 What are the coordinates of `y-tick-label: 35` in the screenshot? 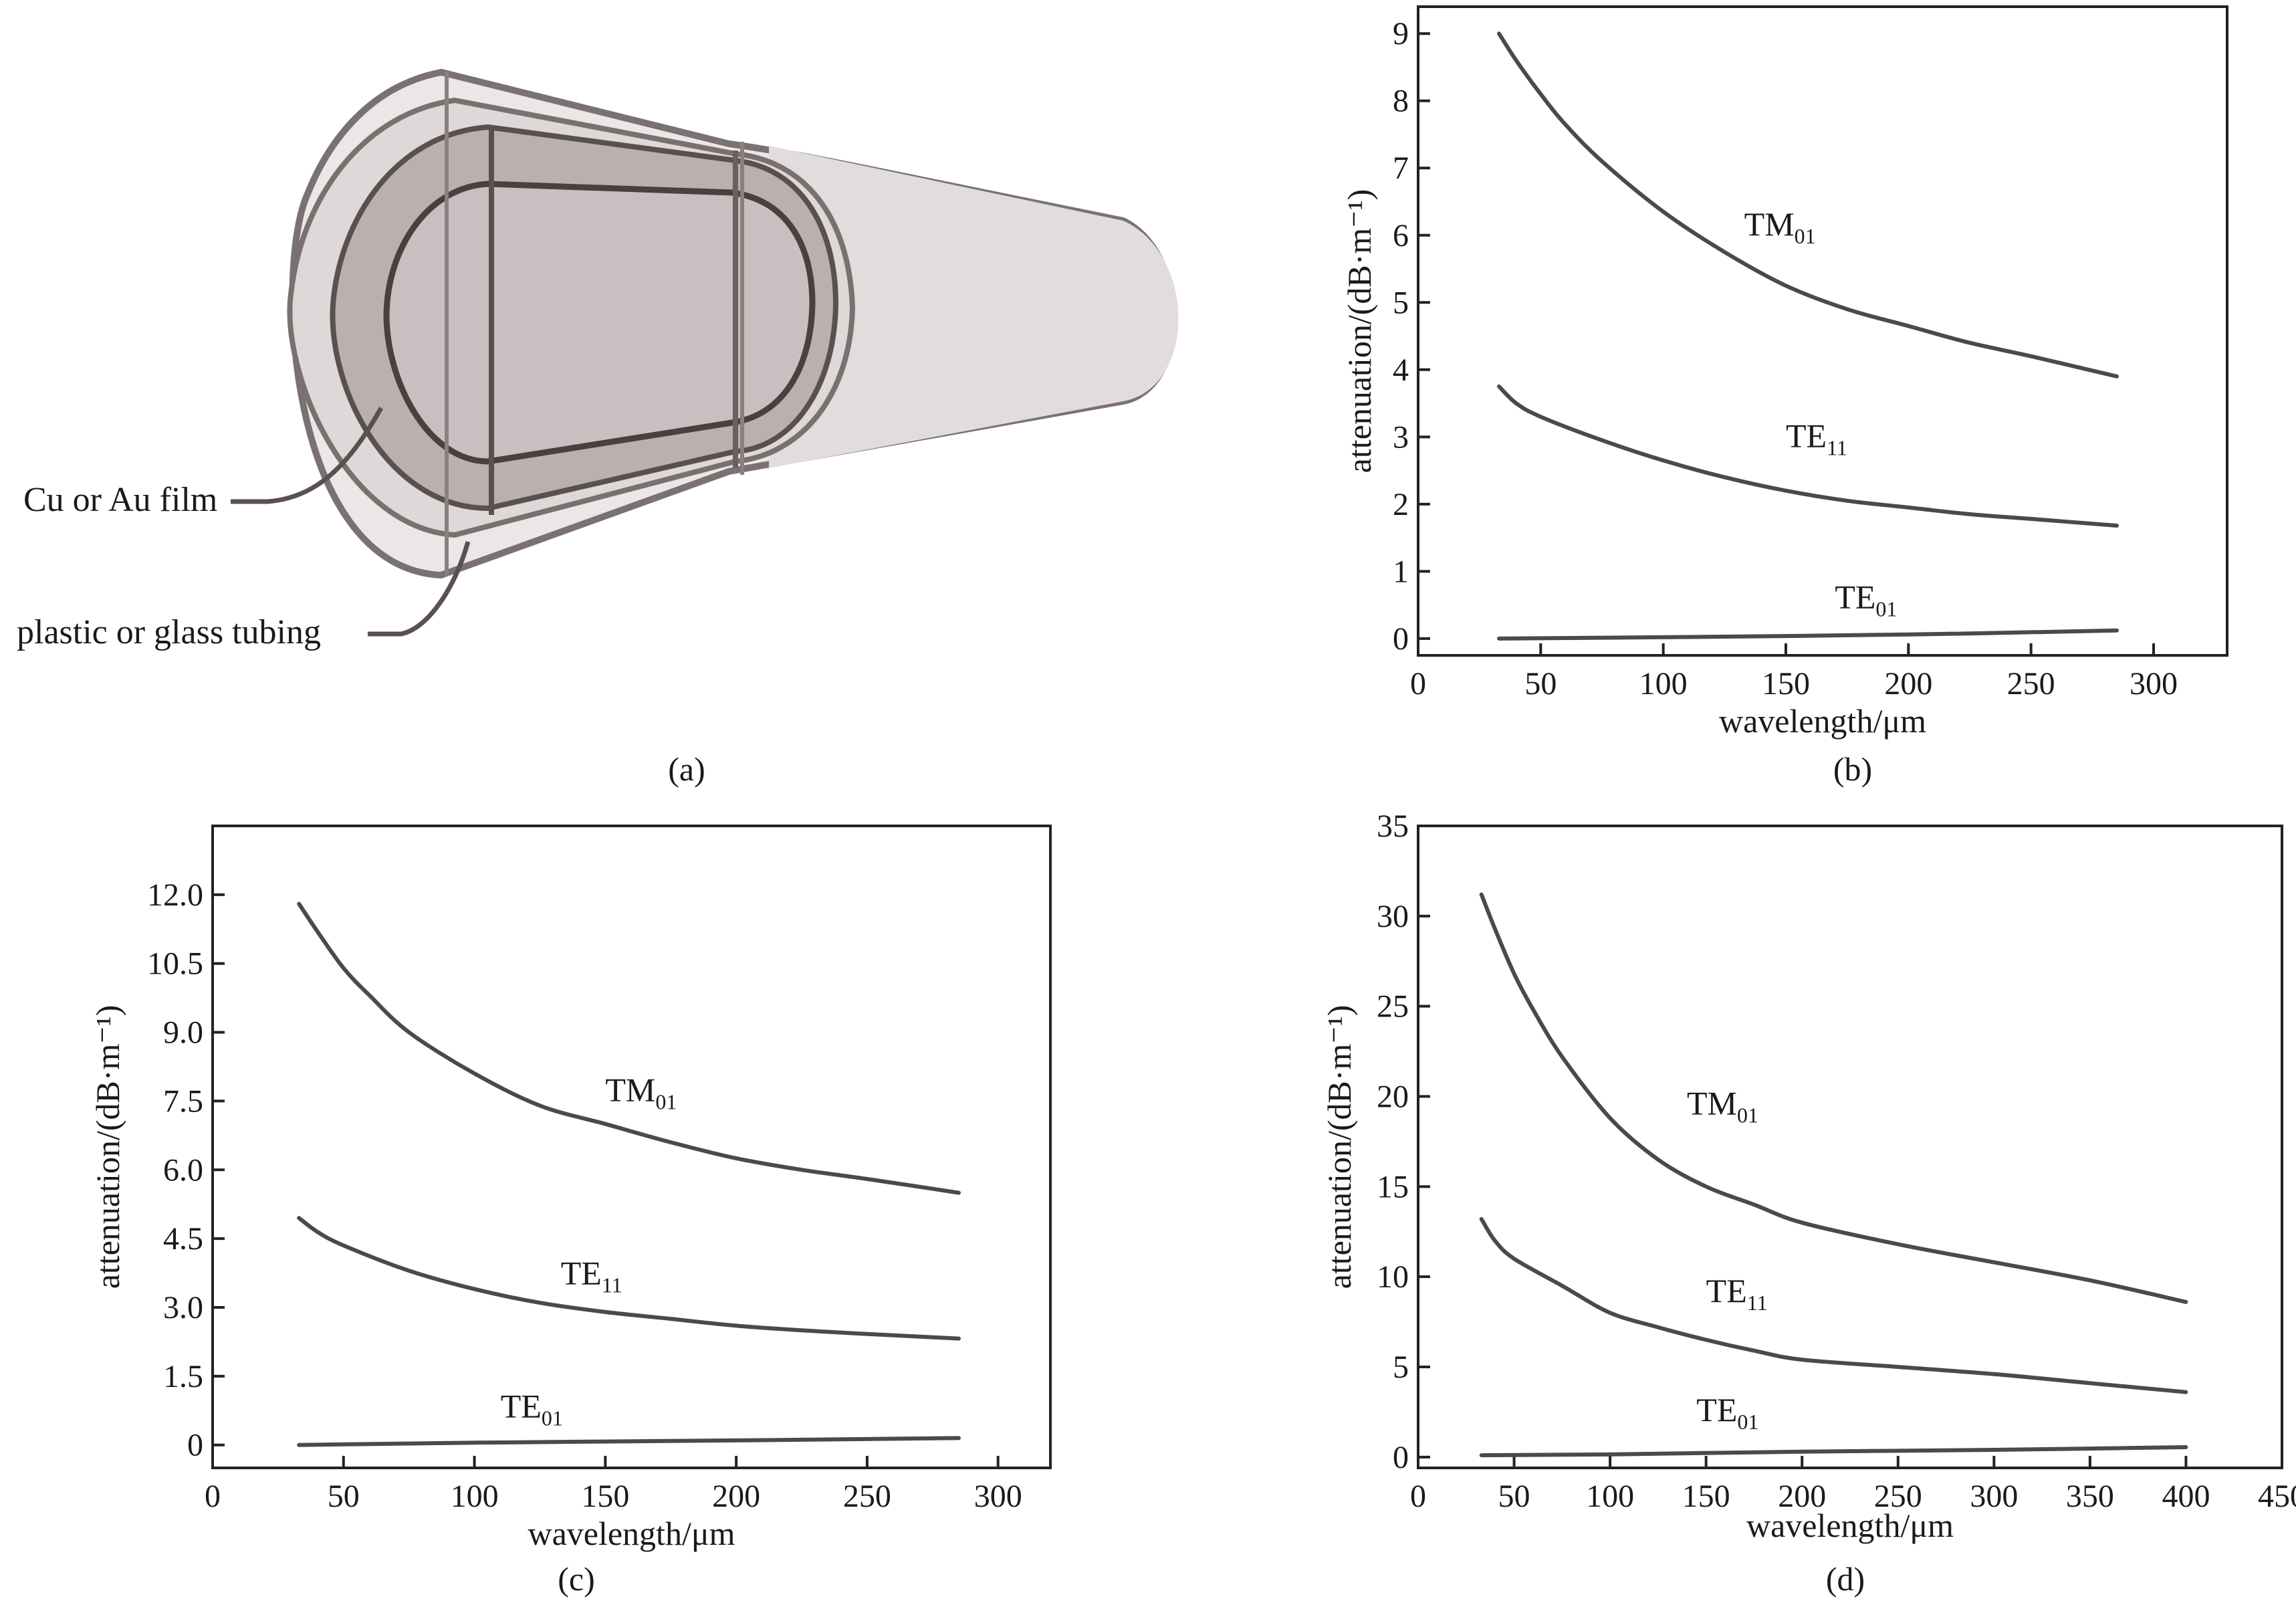 It's located at (1393, 826).